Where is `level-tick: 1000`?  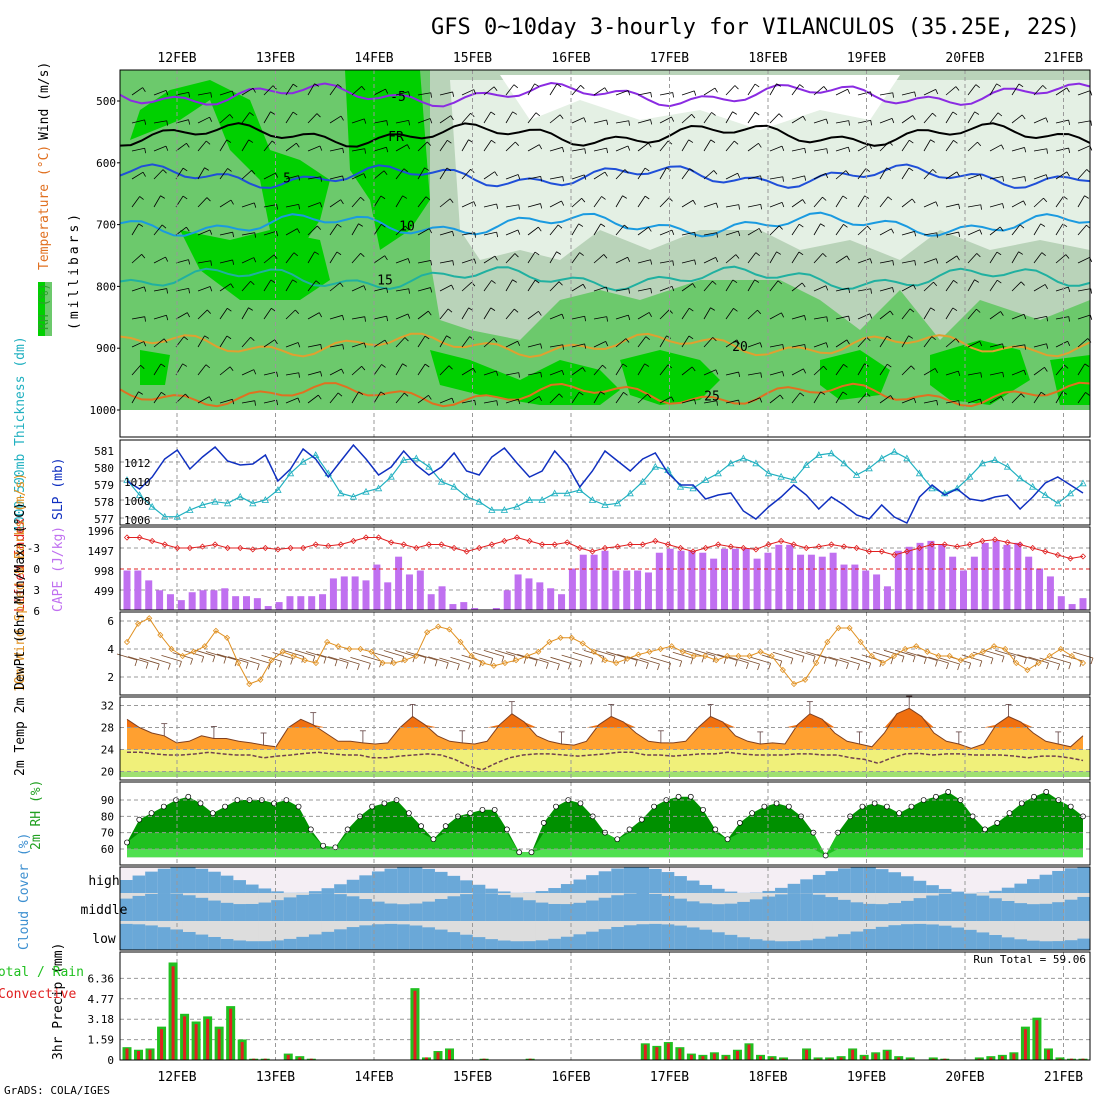
level-tick: 1000 is located at coordinates (103, 410).